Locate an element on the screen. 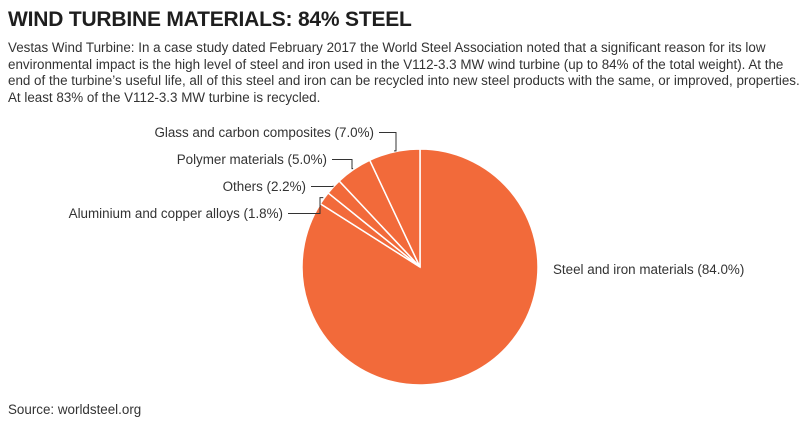 The image size is (808, 427). slice-label-others: Others (2.2%) is located at coordinates (264, 186).